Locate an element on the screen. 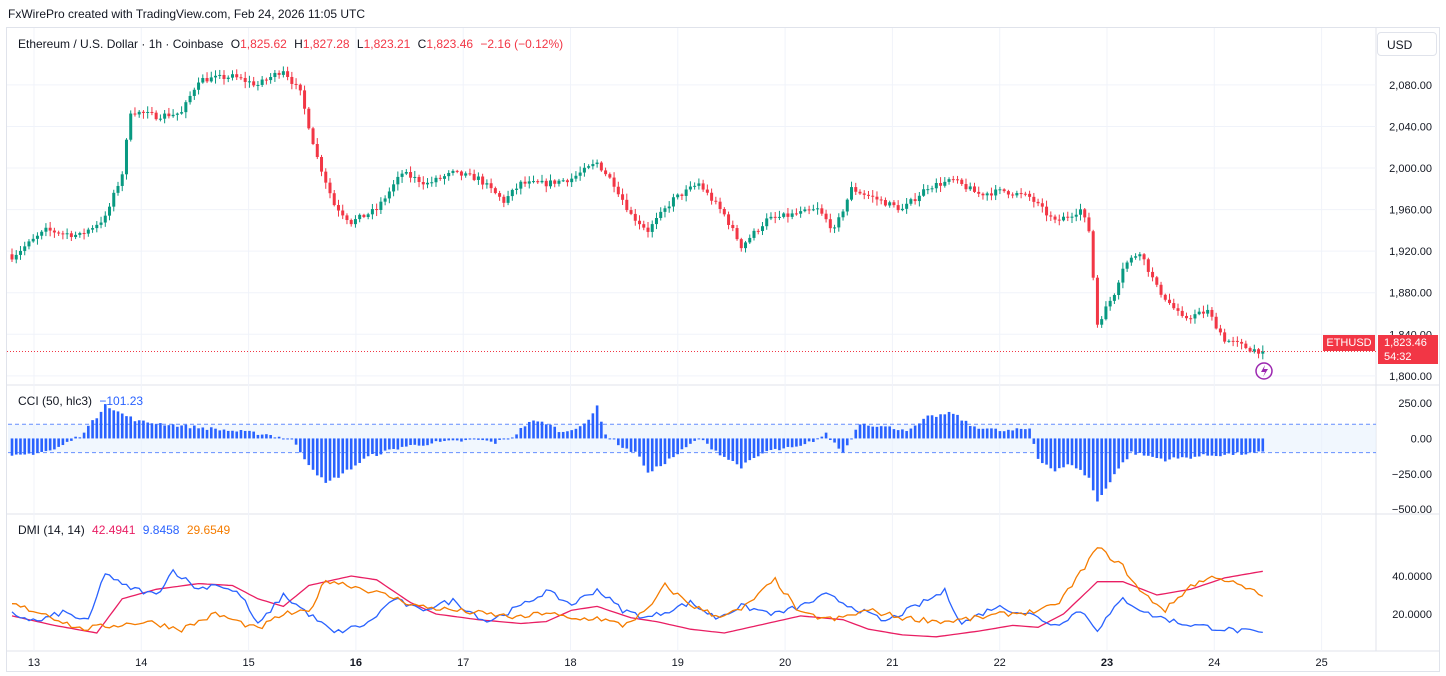  price-tick-label: 2,080.00 is located at coordinates (1410, 86).